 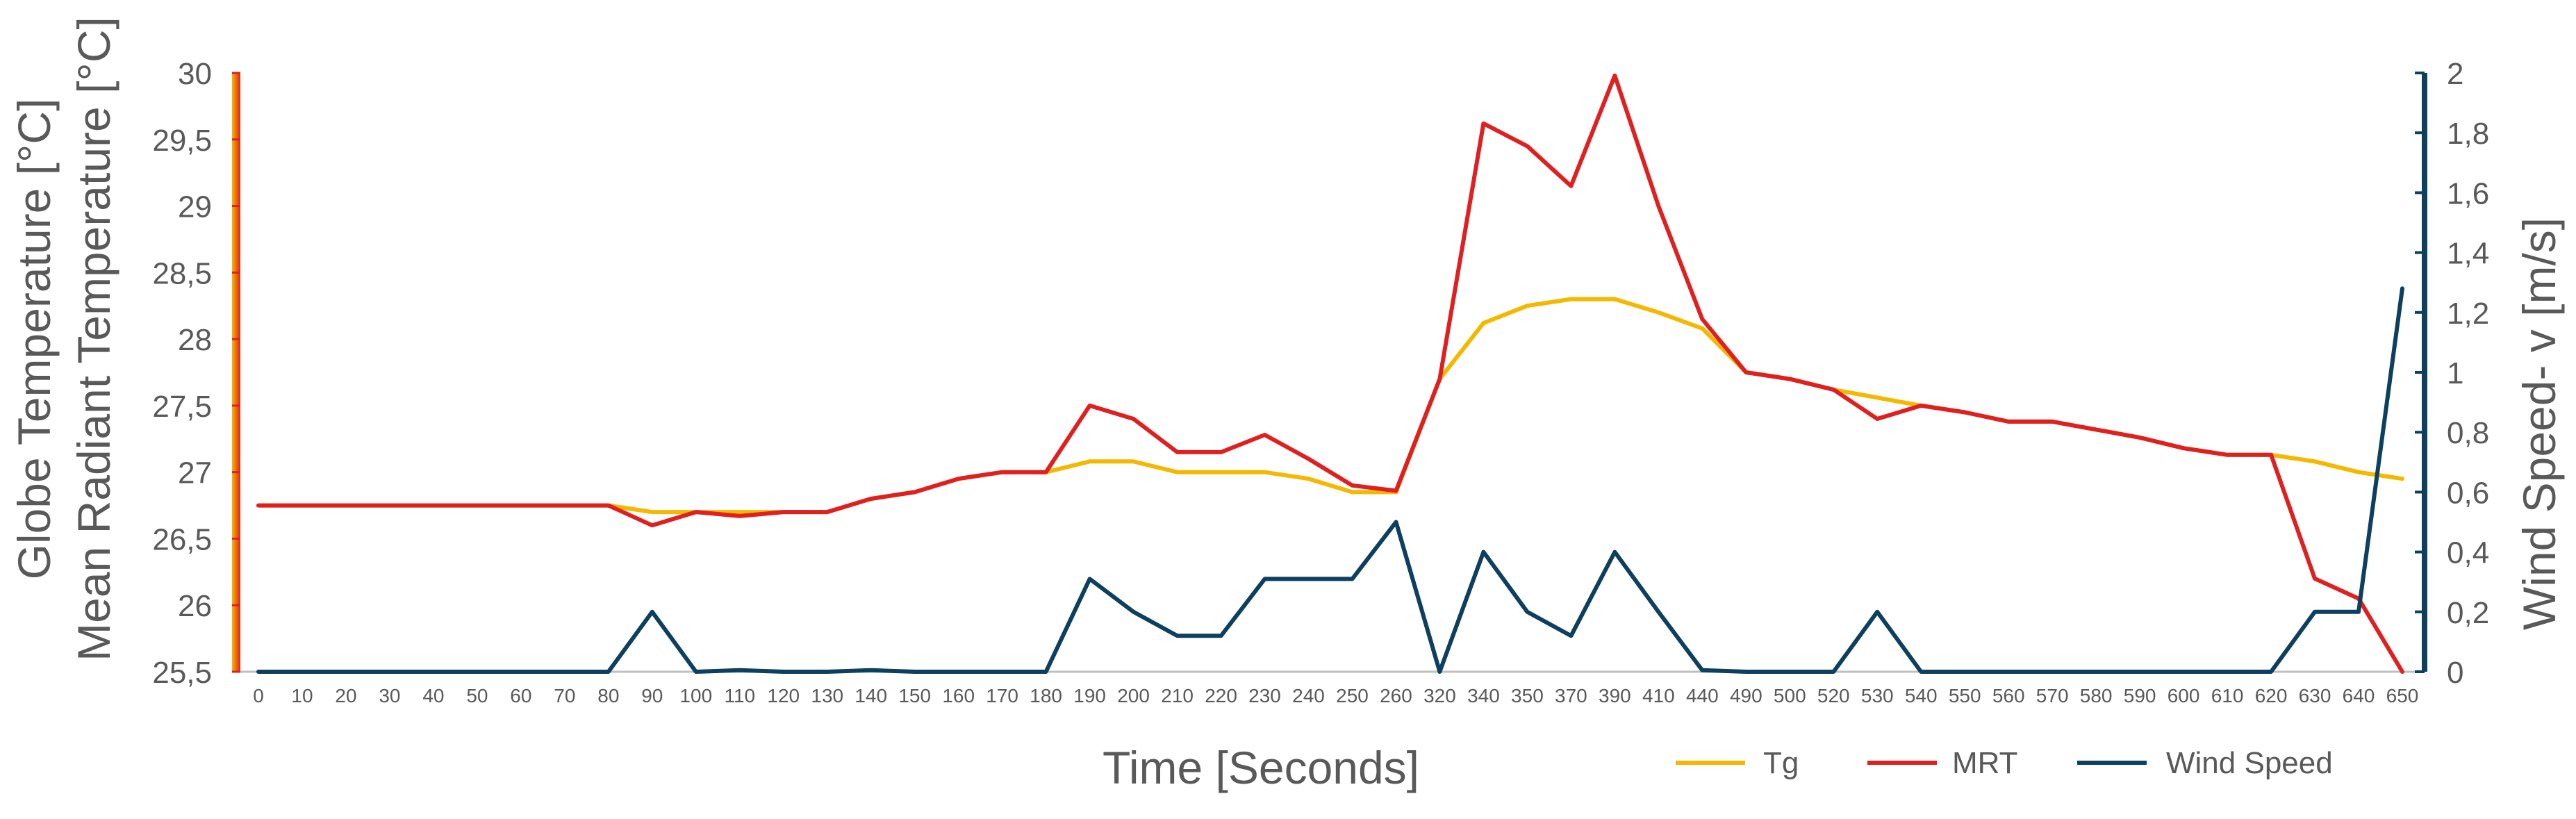 What do you see at coordinates (2455, 673) in the screenshot?
I see `right-tick-label: 0` at bounding box center [2455, 673].